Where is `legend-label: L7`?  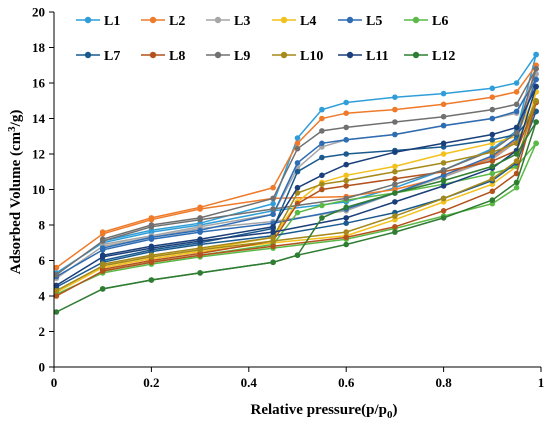
legend-label: L7 is located at coordinates (112, 56).